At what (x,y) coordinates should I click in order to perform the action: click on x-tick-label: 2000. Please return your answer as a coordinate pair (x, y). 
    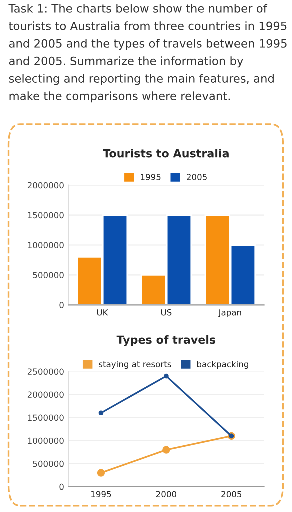
    Looking at the image, I should click on (166, 494).